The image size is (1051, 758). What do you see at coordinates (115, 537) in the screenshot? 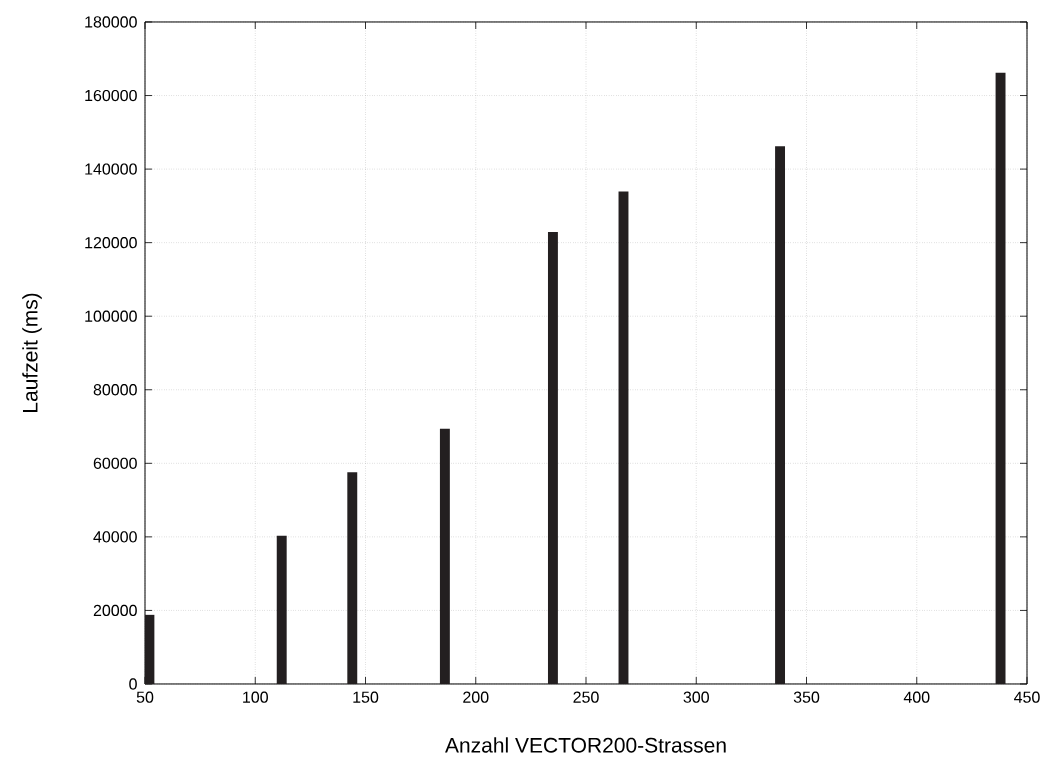
I see `y-tick-label: 40000` at bounding box center [115, 537].